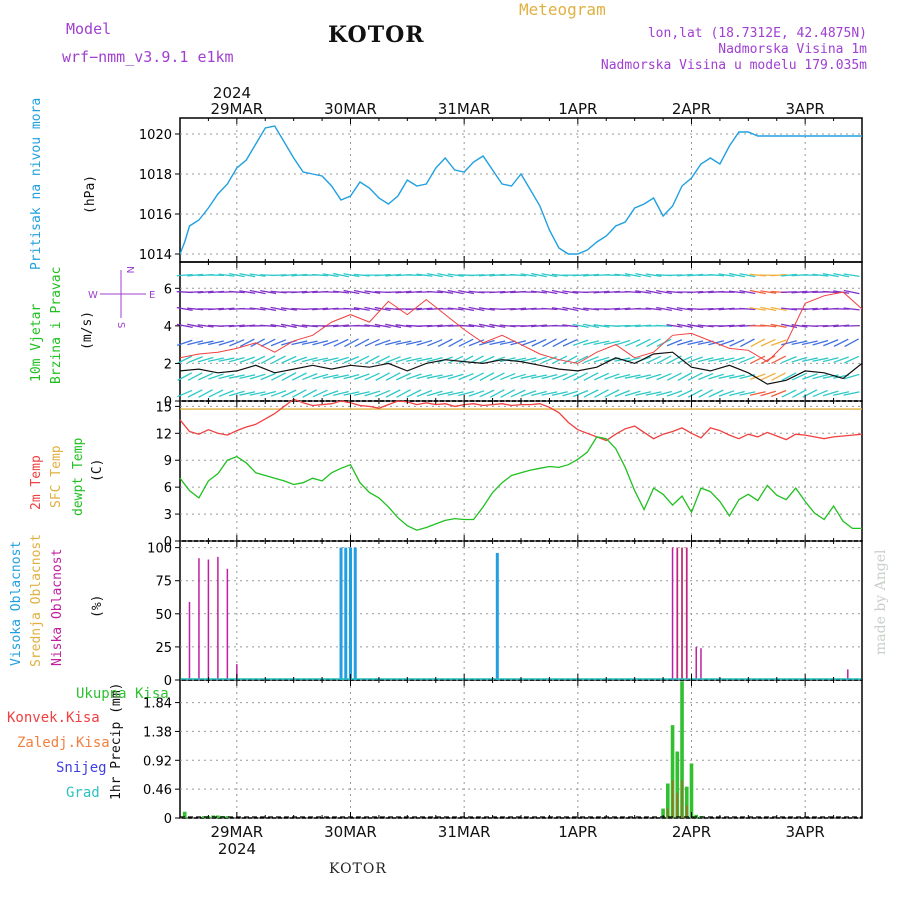 The image size is (900, 900). I want to click on low-cloud-bar, so click(672, 613).